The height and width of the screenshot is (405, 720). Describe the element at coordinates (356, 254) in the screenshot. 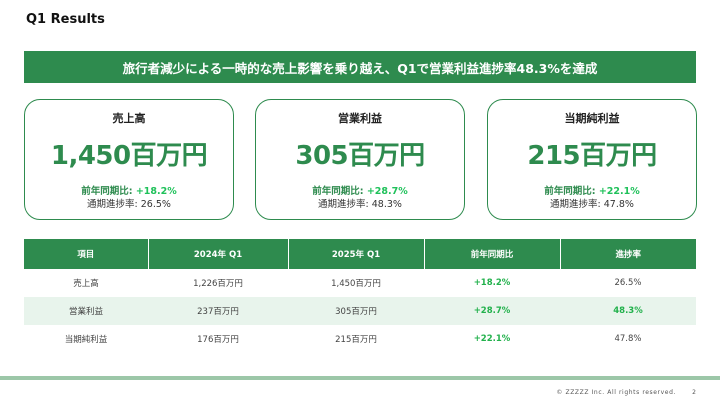

I see `header-2025-q1: 2025年 Q1` at that location.